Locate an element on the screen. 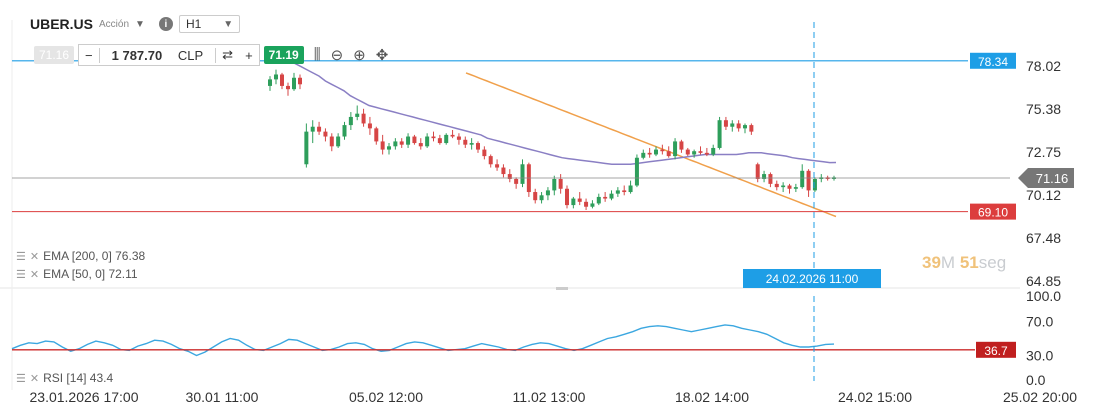 The width and height of the screenshot is (1098, 406). zoom-in-icon: ⊕ is located at coordinates (359, 55).